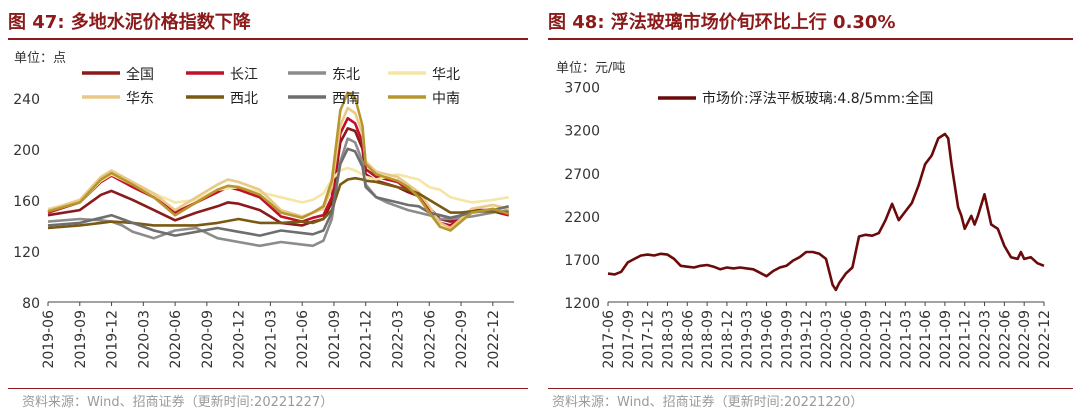 The height and width of the screenshot is (419, 1080). What do you see at coordinates (49, 339) in the screenshot?
I see `left-x-tick-label: 2019-06` at bounding box center [49, 339].